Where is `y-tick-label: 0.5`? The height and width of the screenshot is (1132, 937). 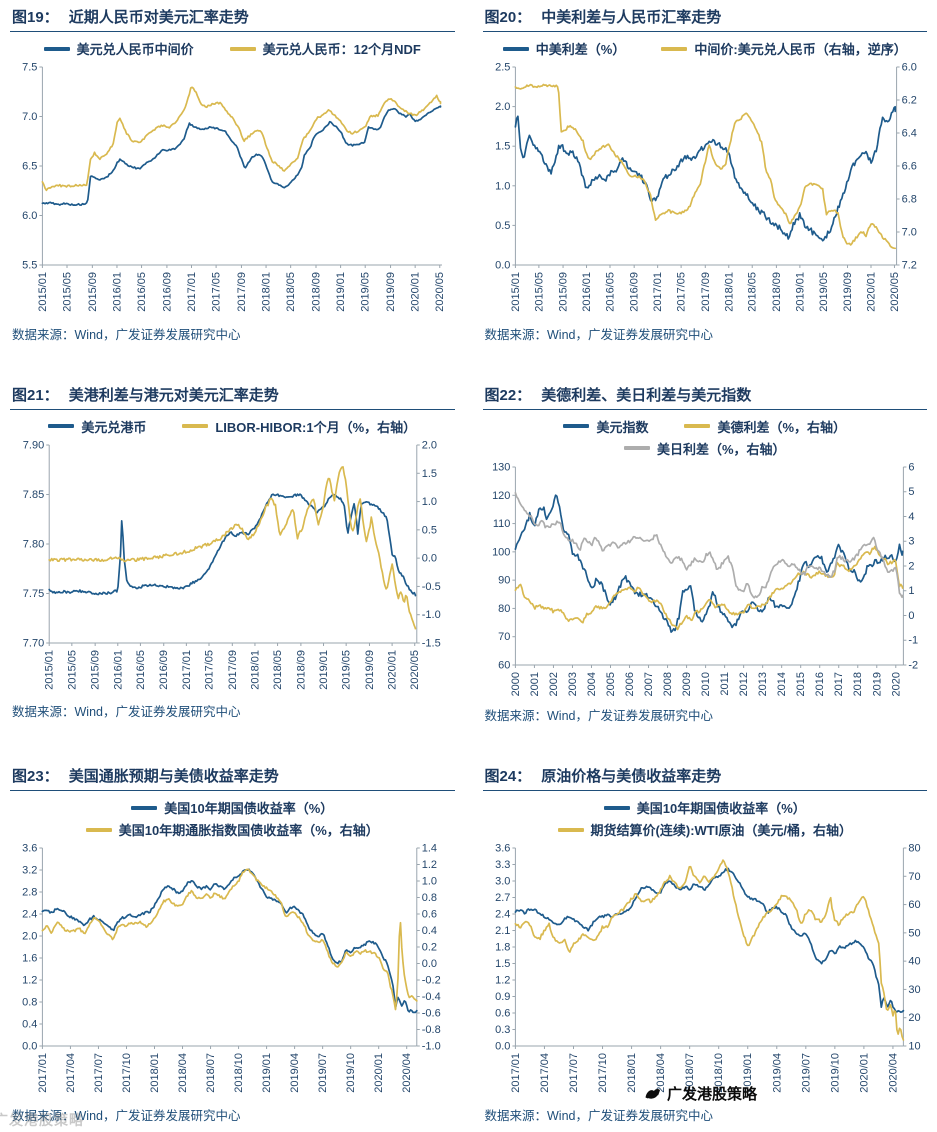 y-tick-label: 0.5 is located at coordinates (502, 226).